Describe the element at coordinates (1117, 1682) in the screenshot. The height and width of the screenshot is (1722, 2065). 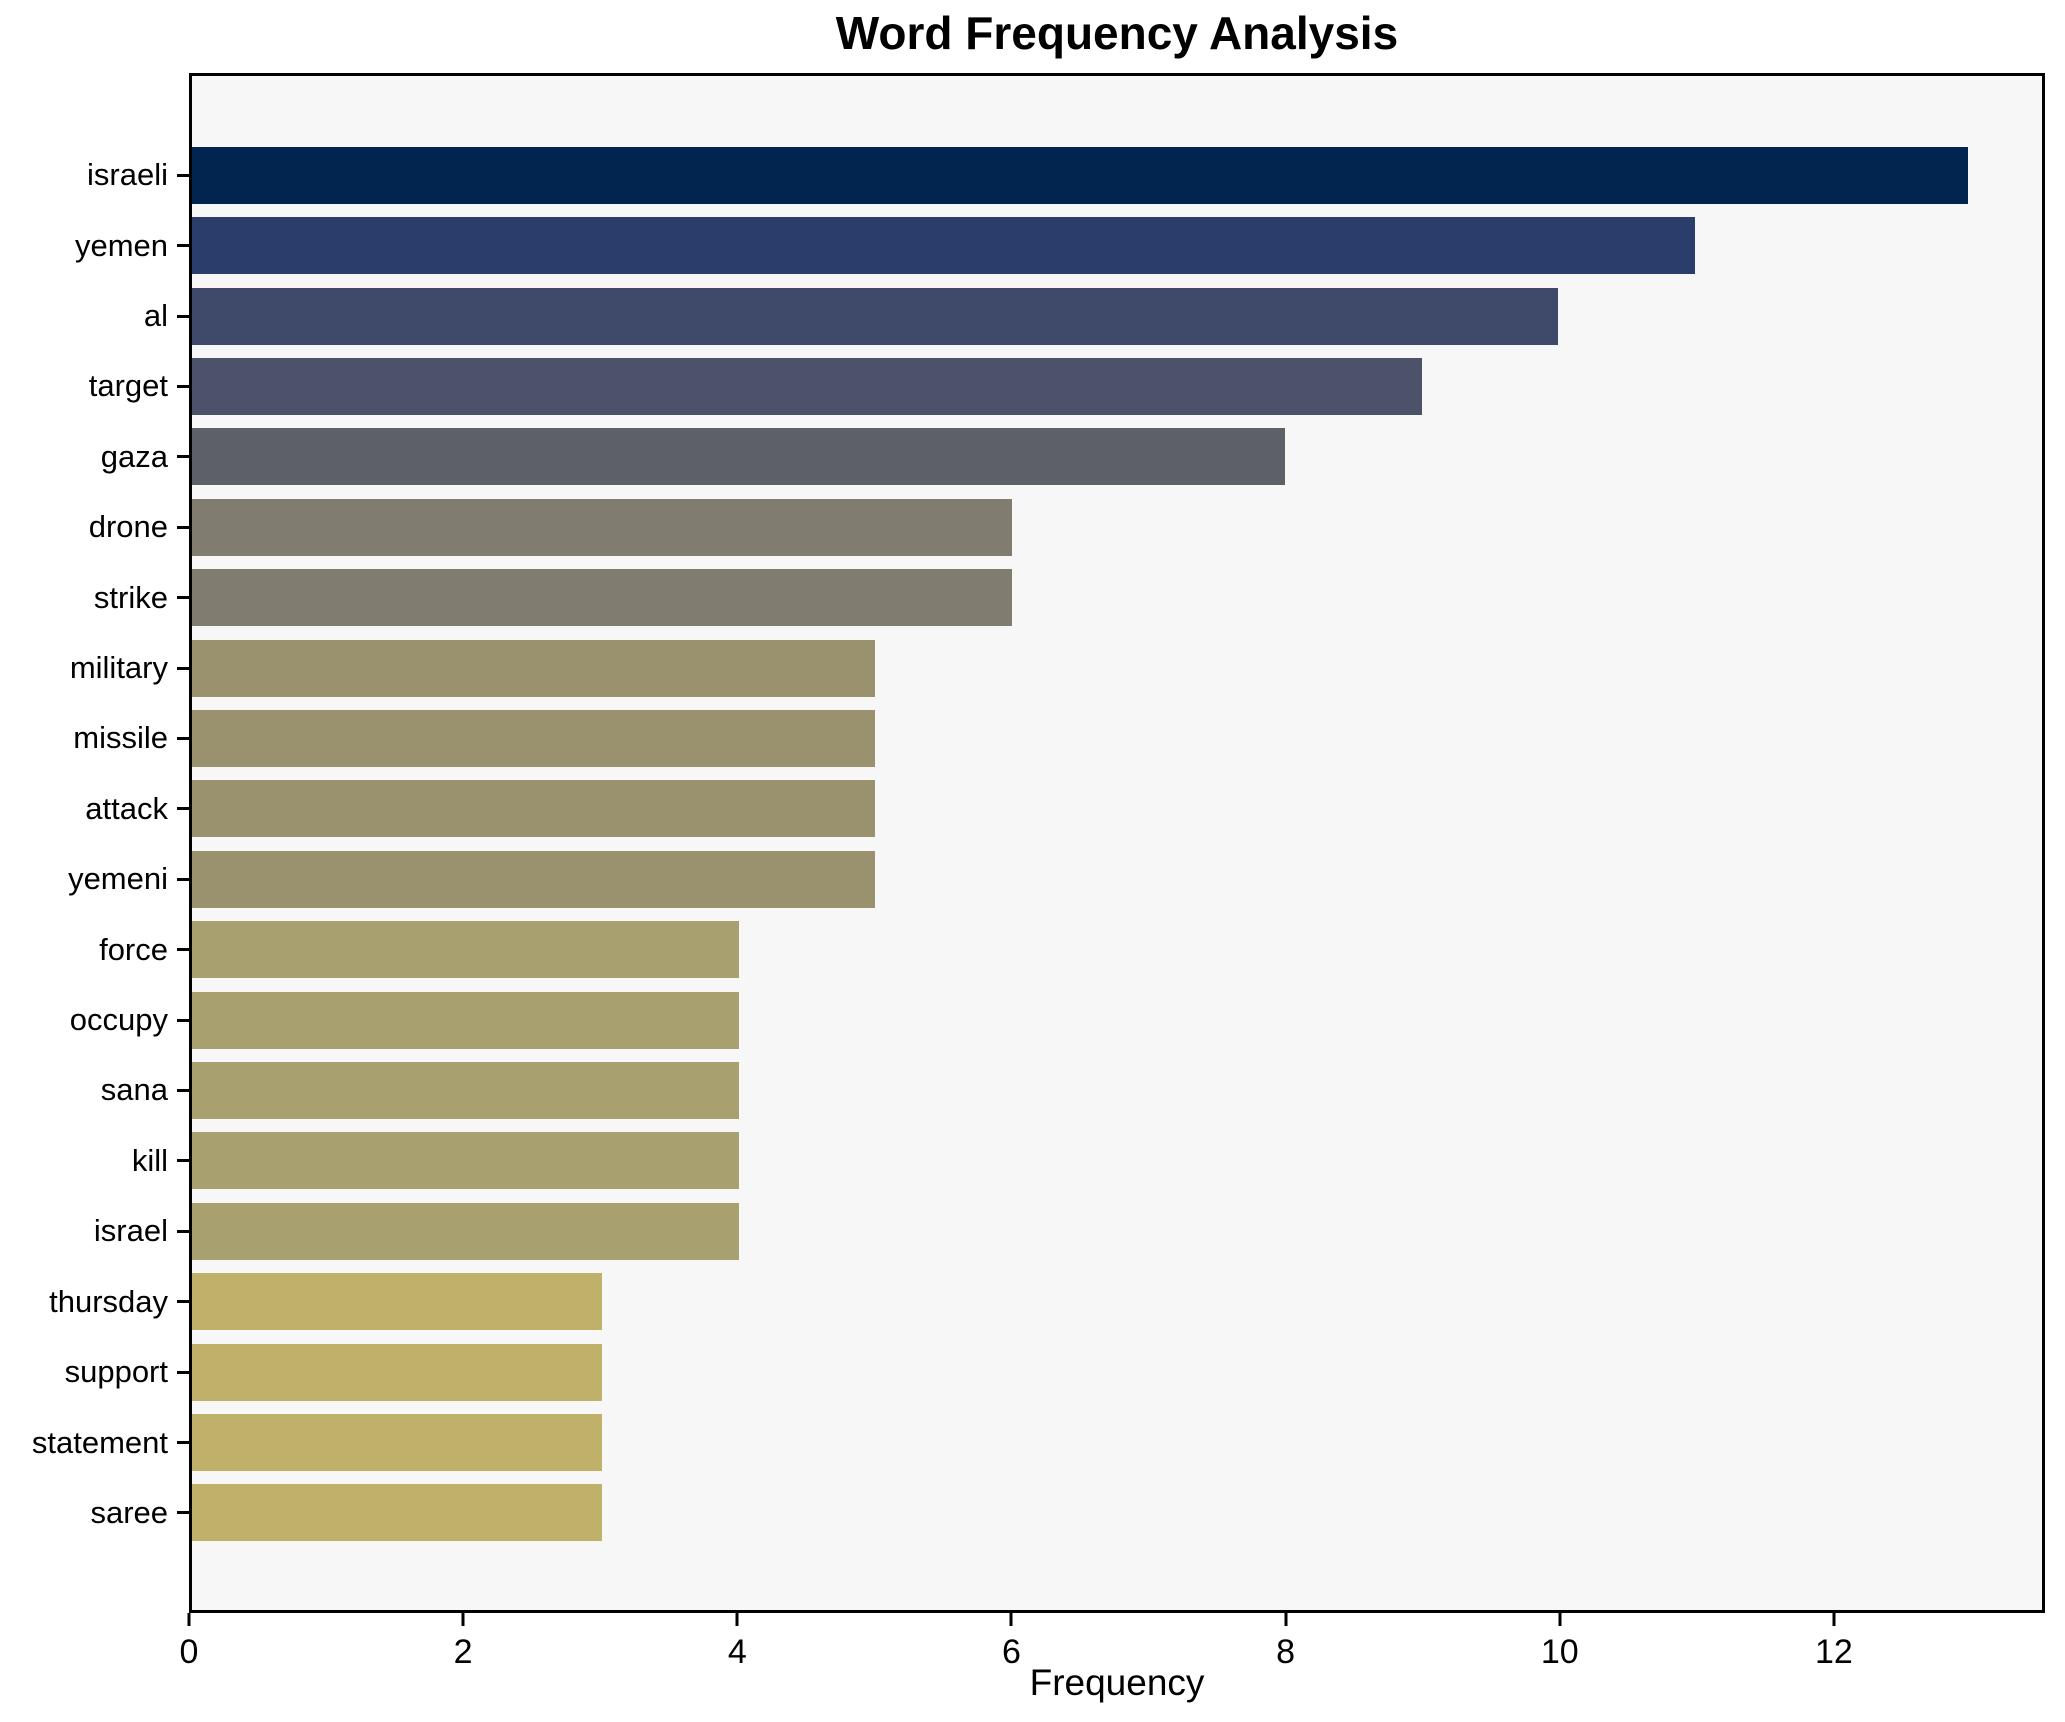
I see `x-axis-label: Frequency` at that location.